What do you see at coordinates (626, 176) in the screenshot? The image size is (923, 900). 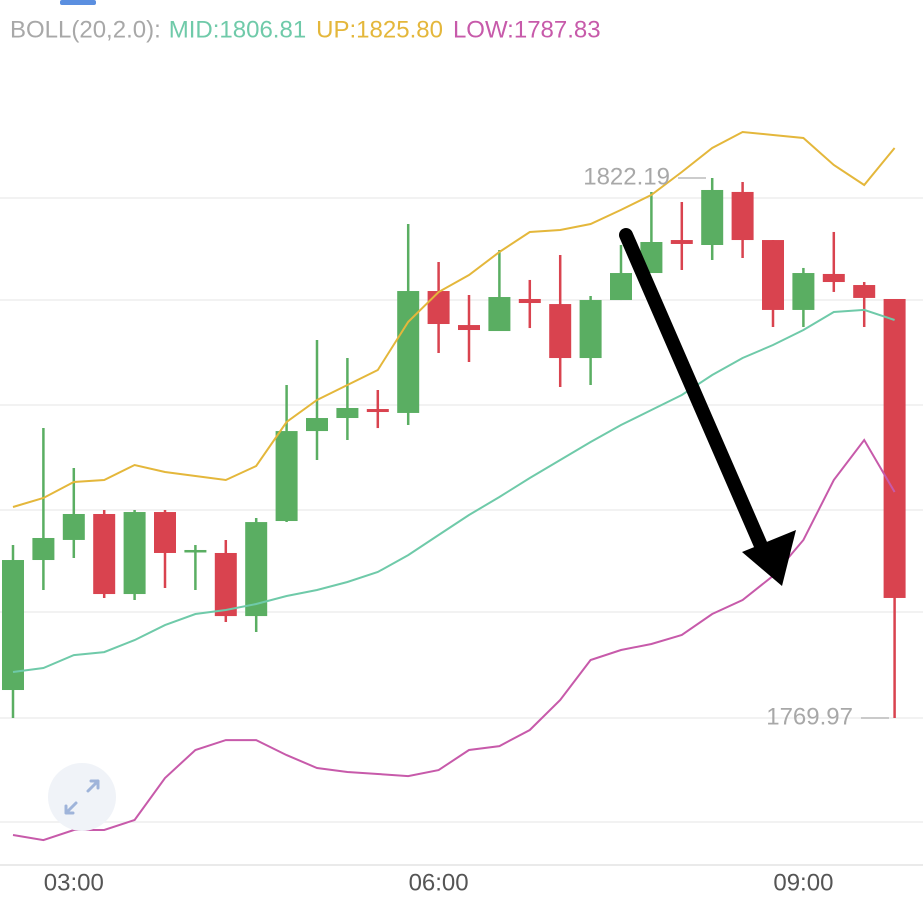 I see `max-annotation: 1822.19` at bounding box center [626, 176].